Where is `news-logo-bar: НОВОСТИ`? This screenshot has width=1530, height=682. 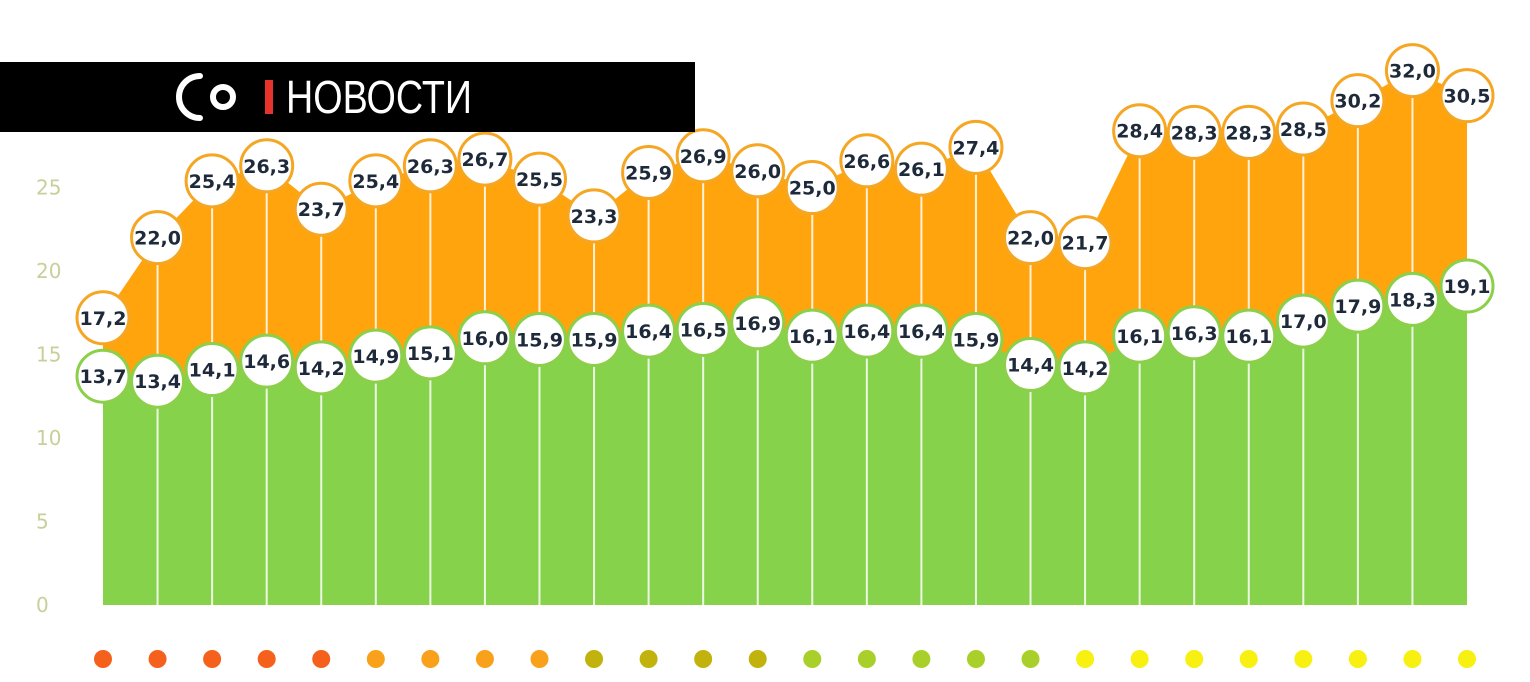
news-logo-bar: НОВОСТИ is located at coordinates (347, 97).